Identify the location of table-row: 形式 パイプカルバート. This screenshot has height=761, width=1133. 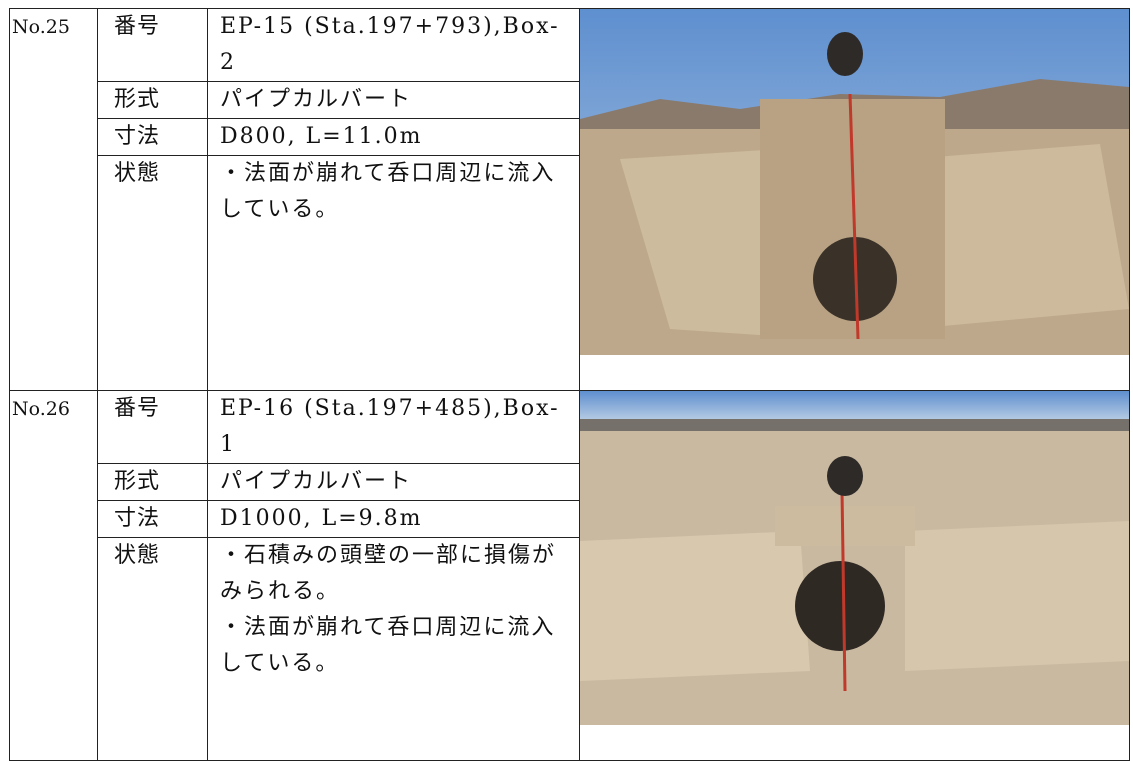
(570, 482).